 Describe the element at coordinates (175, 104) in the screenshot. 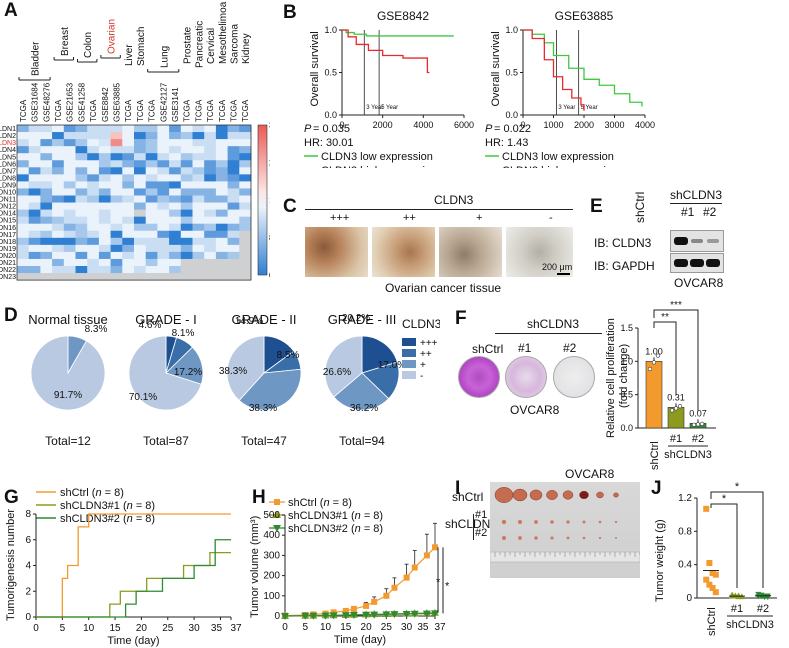

I see `dataset-label: GSE3141` at that location.